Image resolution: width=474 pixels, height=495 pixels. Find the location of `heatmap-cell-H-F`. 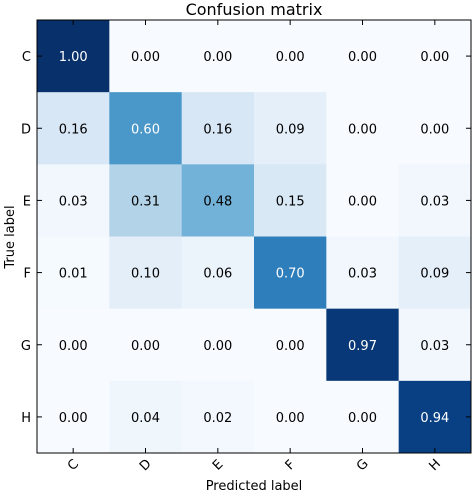

heatmap-cell-H-F is located at coordinates (290, 417).